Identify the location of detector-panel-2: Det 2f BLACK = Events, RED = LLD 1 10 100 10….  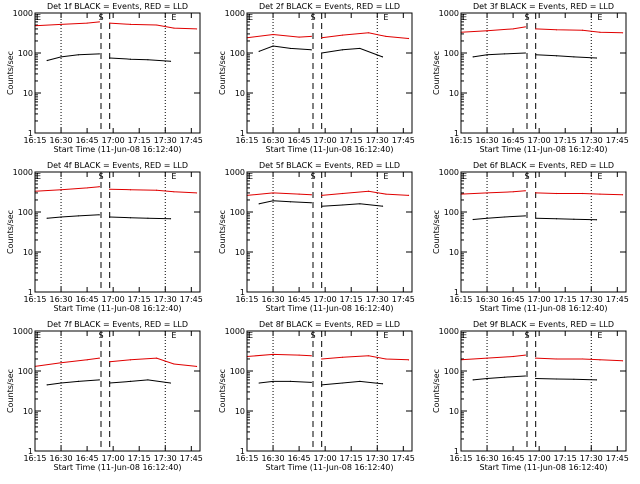
(316, 78).